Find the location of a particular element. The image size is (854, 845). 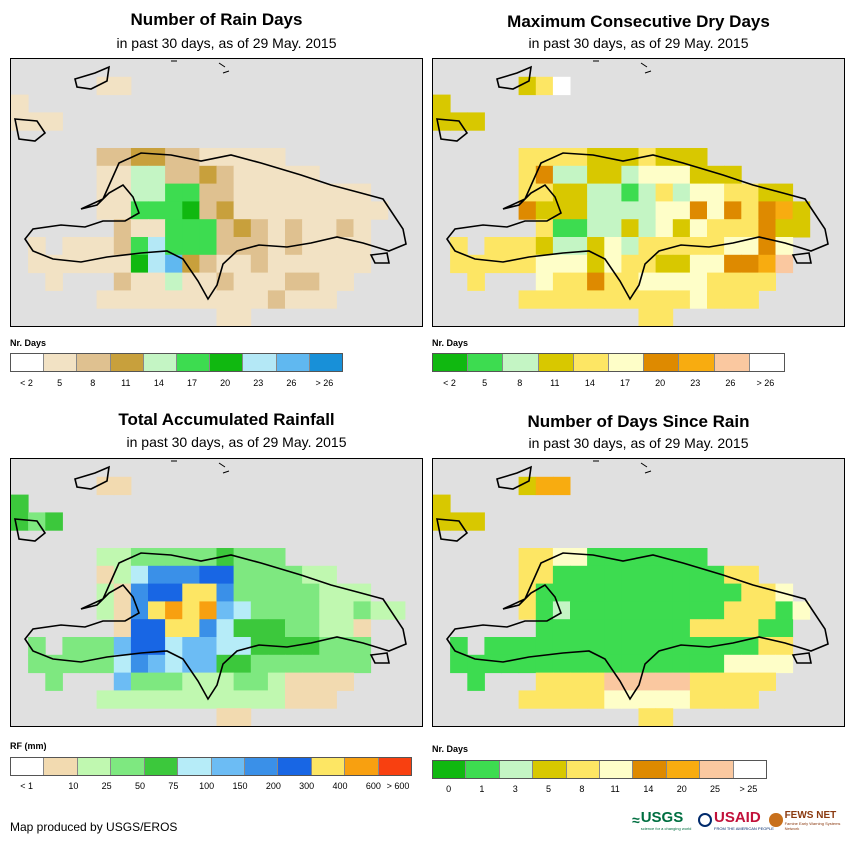

legend-label: 26 is located at coordinates (730, 383).